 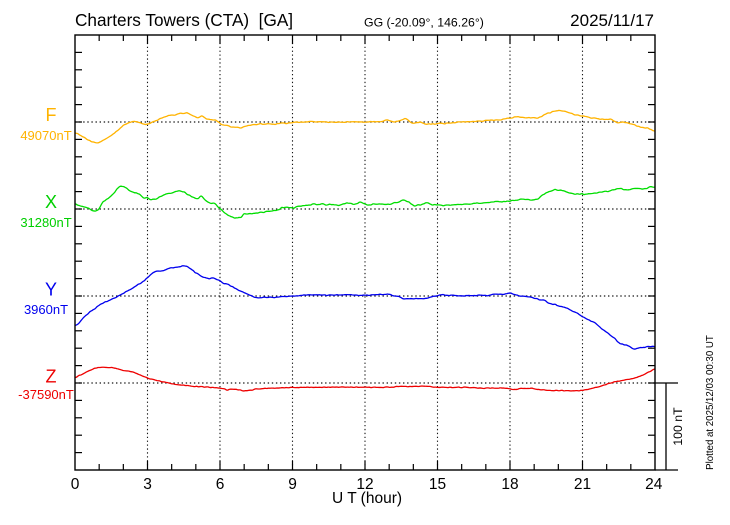 What do you see at coordinates (582, 484) in the screenshot?
I see `svg-text: 21` at bounding box center [582, 484].